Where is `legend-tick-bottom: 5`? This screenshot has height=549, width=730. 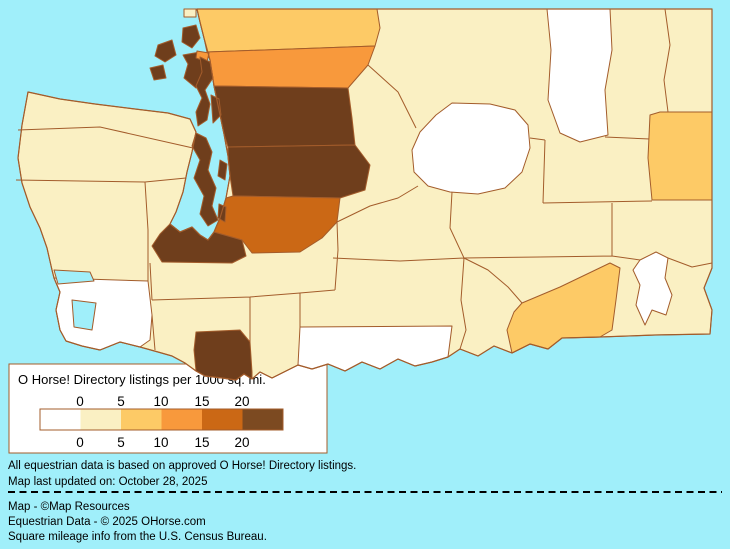
legend-tick-bottom: 5 is located at coordinates (121, 442).